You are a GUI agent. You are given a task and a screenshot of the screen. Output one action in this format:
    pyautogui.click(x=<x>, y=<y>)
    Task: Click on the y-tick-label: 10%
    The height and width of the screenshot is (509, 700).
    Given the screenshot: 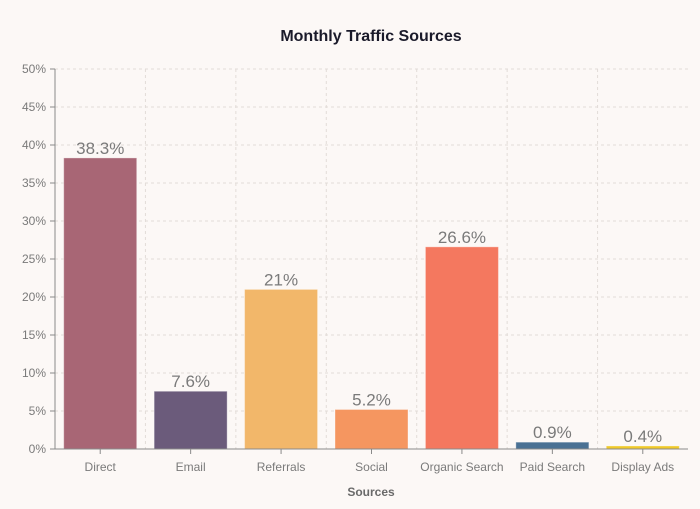 What is the action you would take?
    pyautogui.click(x=34, y=373)
    